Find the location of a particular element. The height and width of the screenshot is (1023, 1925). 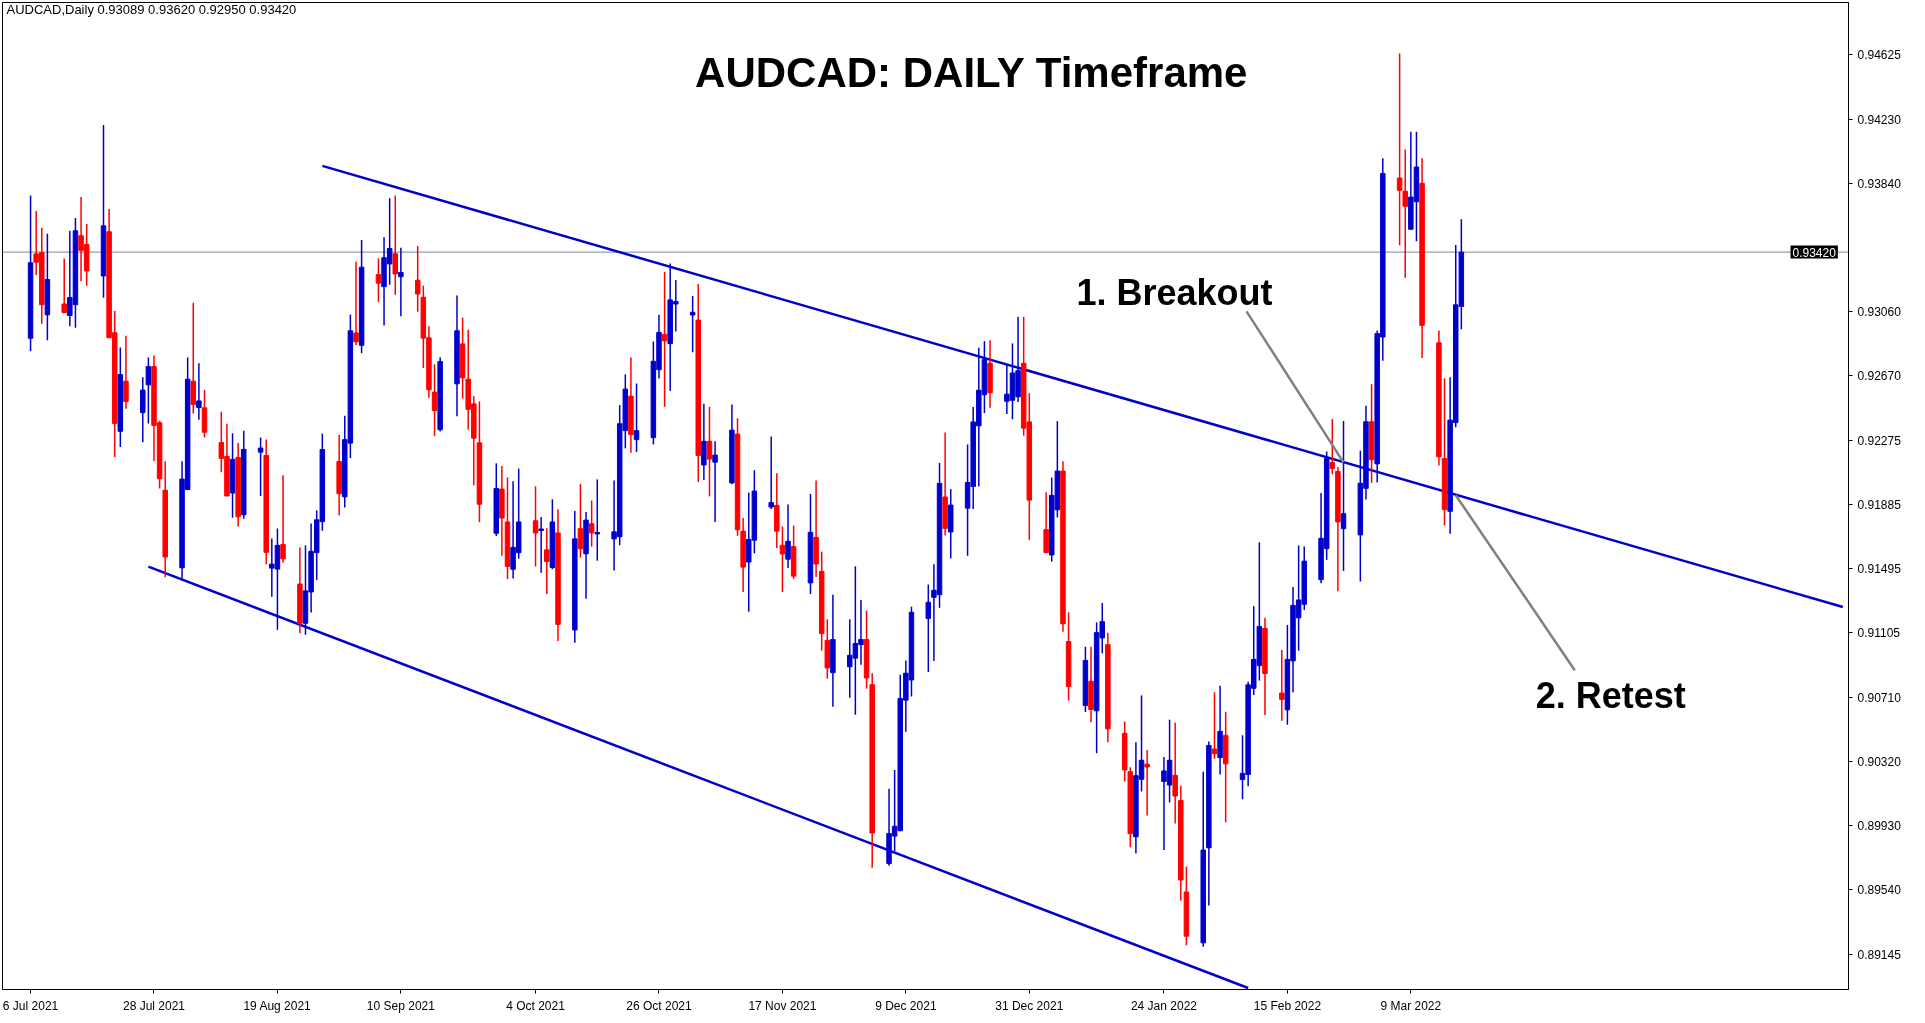

x-tick-label: 17 Nov 2021 is located at coordinates (782, 1005).